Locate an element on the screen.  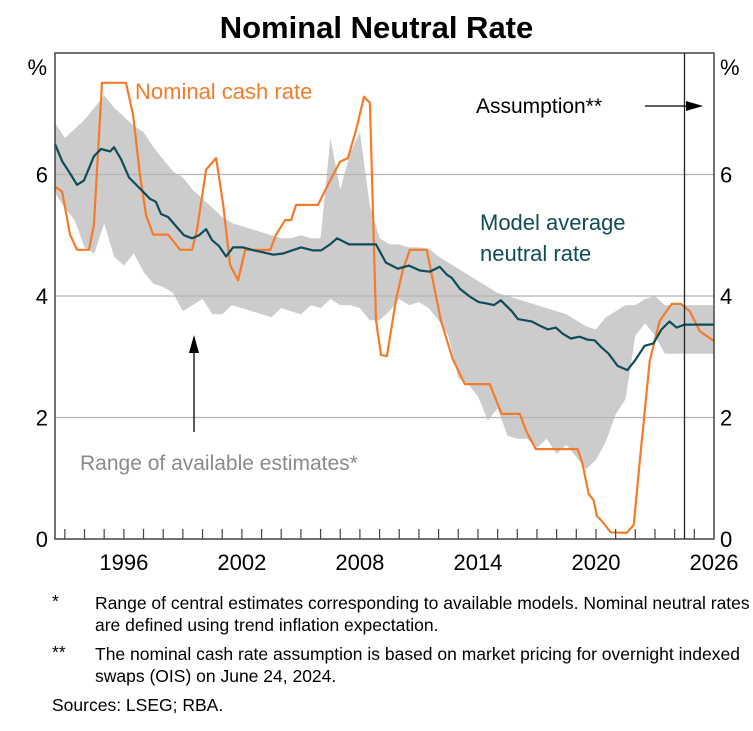
chart-title: Nominal Neutral Rate is located at coordinates (376, 27).